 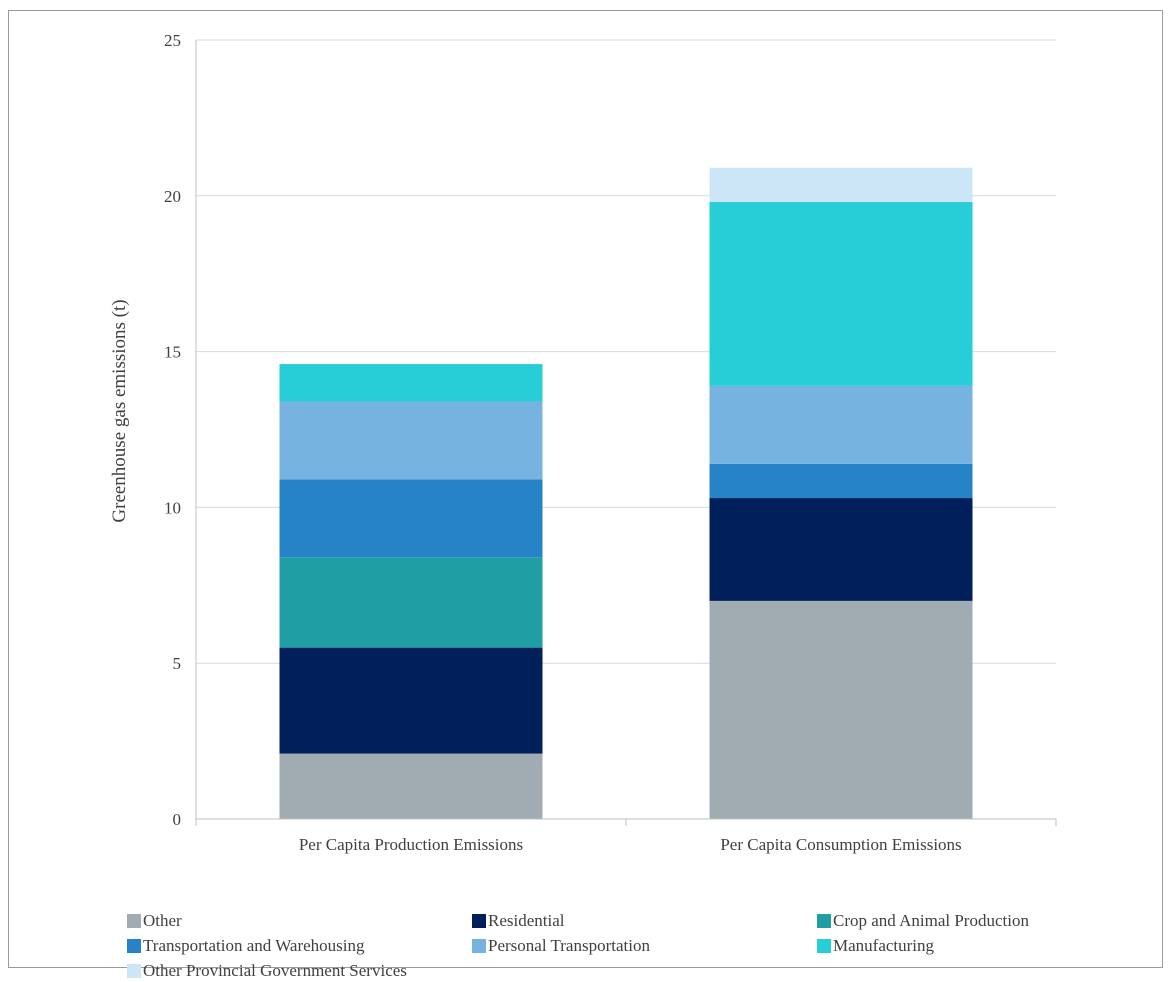 I want to click on legend-label: Other Provincial Government Services, so click(x=275, y=970).